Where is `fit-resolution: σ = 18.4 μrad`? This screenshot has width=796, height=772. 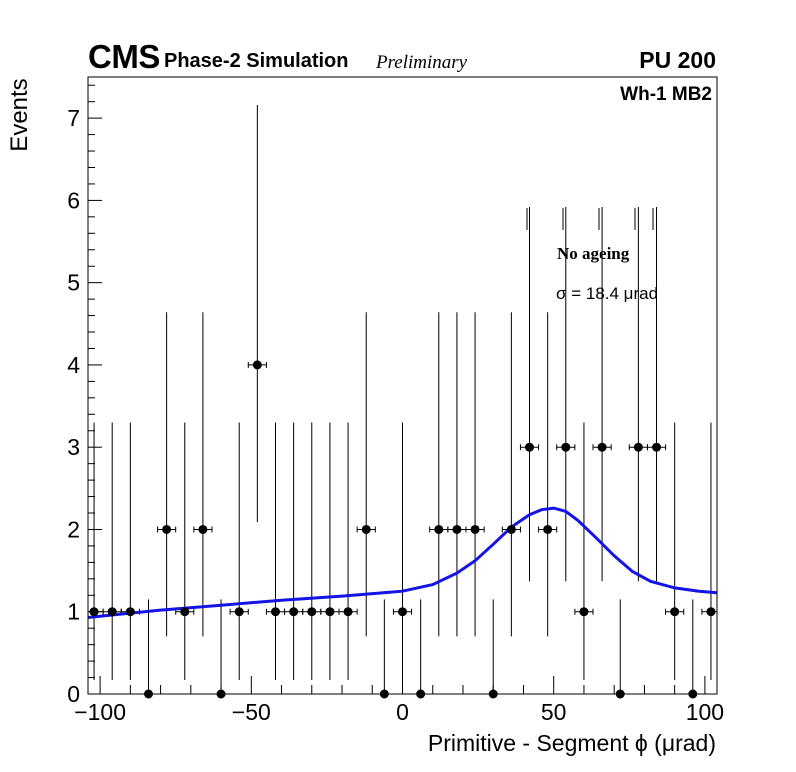
fit-resolution: σ = 18.4 μrad is located at coordinates (607, 293).